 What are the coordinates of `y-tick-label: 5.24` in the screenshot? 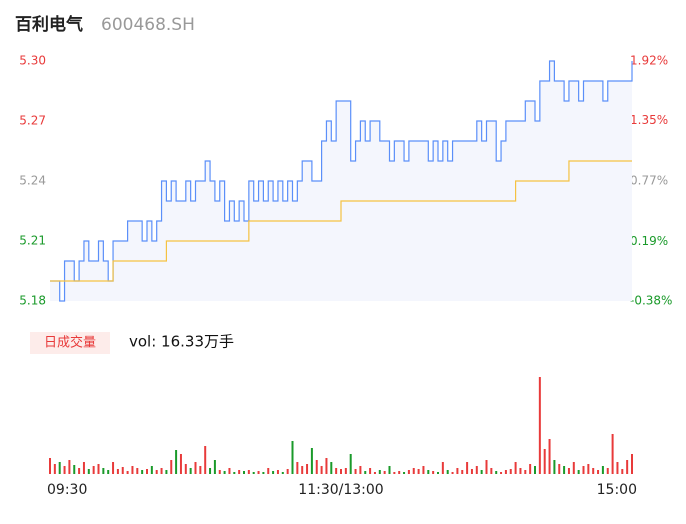 It's located at (32, 181).